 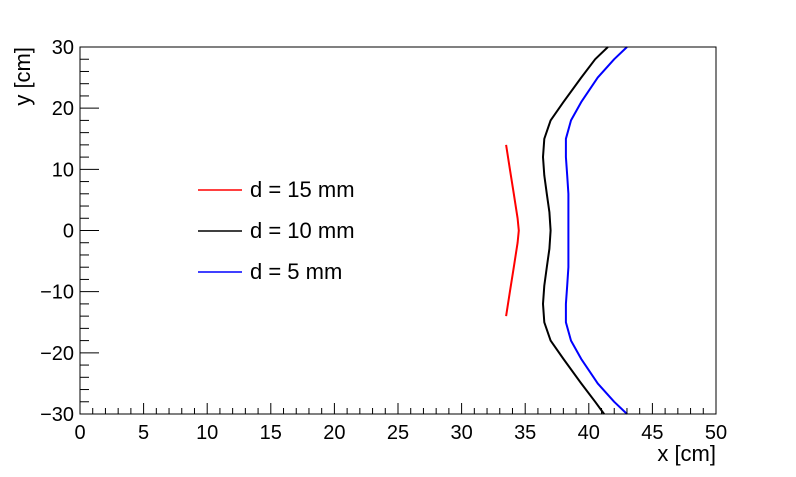 What do you see at coordinates (296, 271) in the screenshot?
I see `legend-label: d = 5 mm` at bounding box center [296, 271].